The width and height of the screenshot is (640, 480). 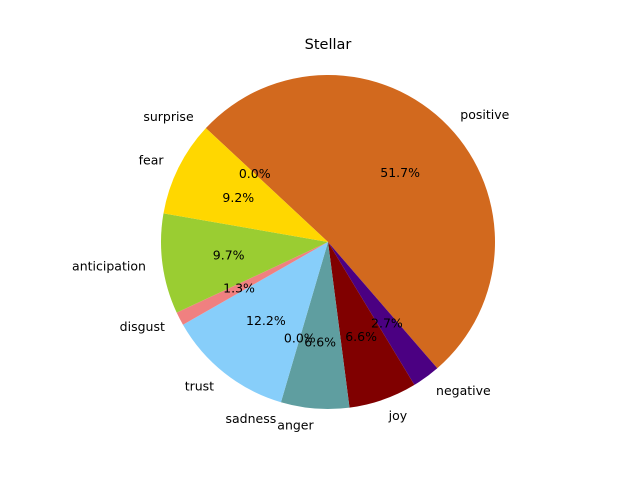 I want to click on pie-slice-trust, so click(x=255, y=322).